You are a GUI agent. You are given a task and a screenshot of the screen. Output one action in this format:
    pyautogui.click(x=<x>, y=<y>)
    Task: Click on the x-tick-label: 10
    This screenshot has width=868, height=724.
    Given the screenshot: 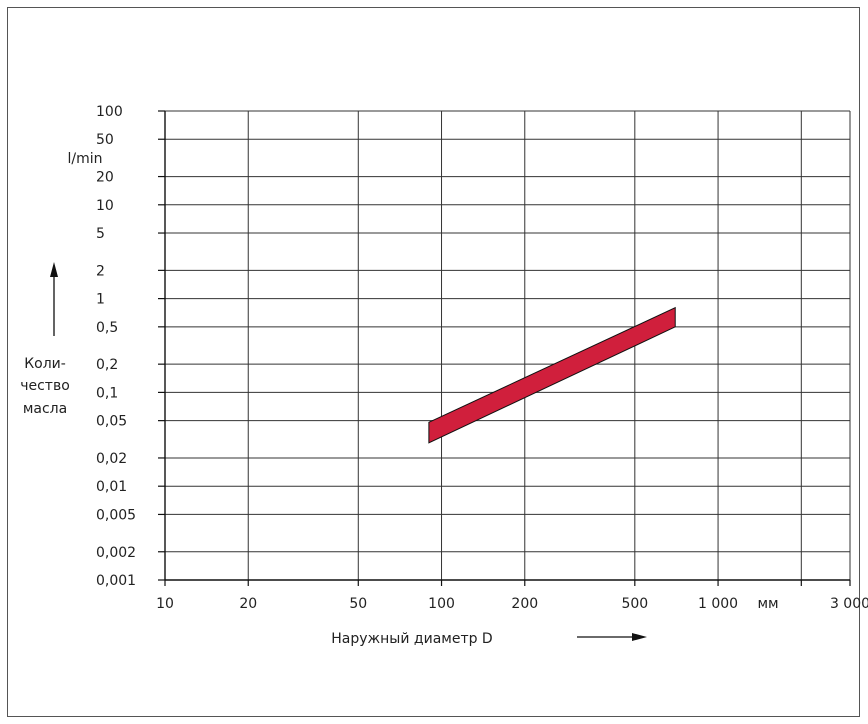 What is the action you would take?
    pyautogui.click(x=165, y=604)
    